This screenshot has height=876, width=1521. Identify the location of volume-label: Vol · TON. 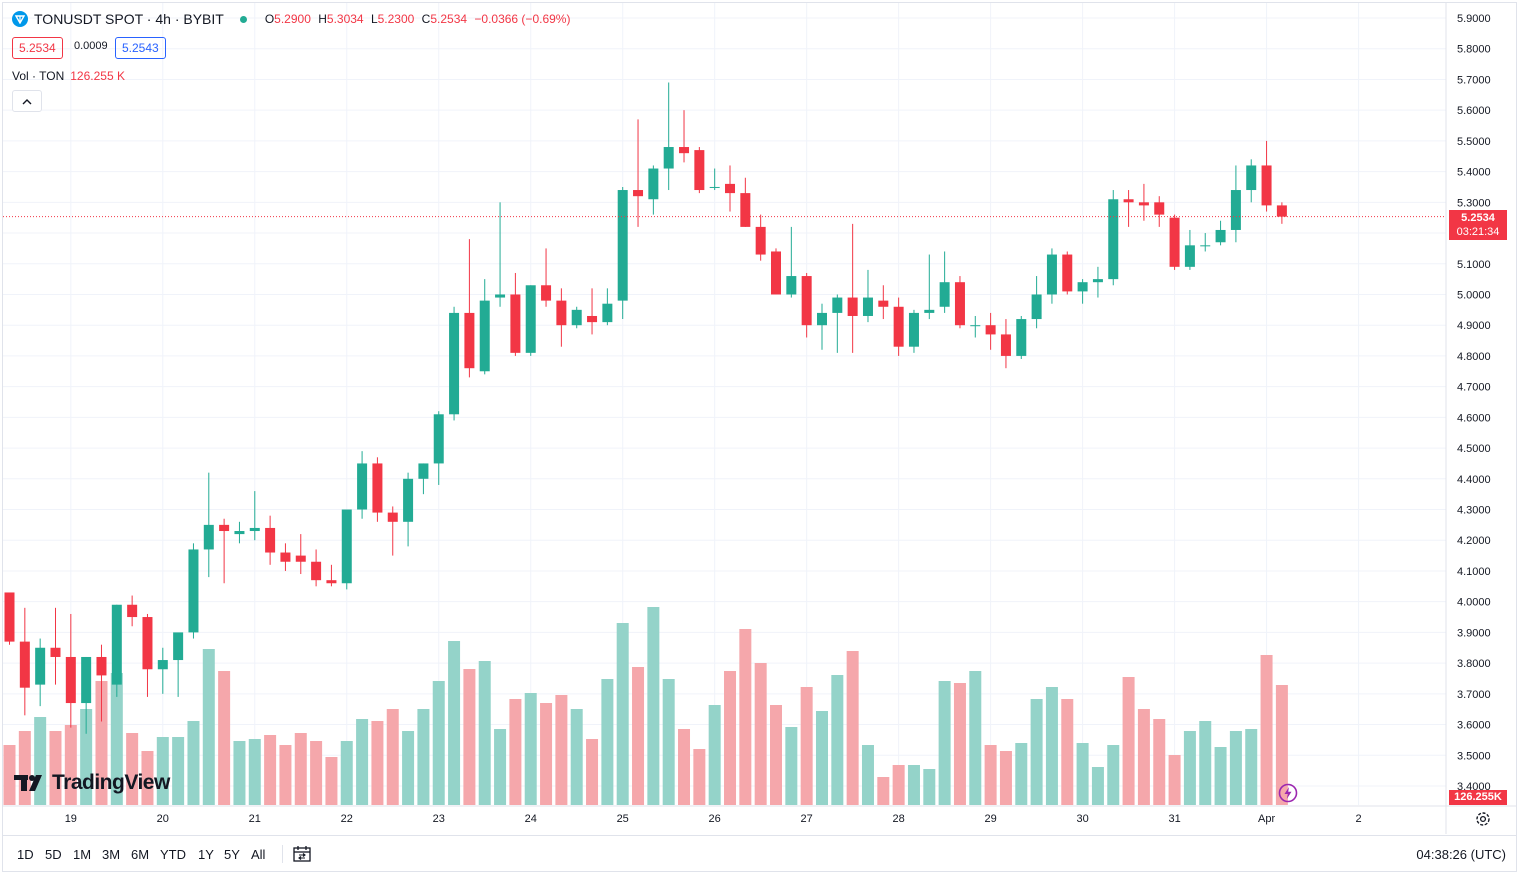
(38, 76).